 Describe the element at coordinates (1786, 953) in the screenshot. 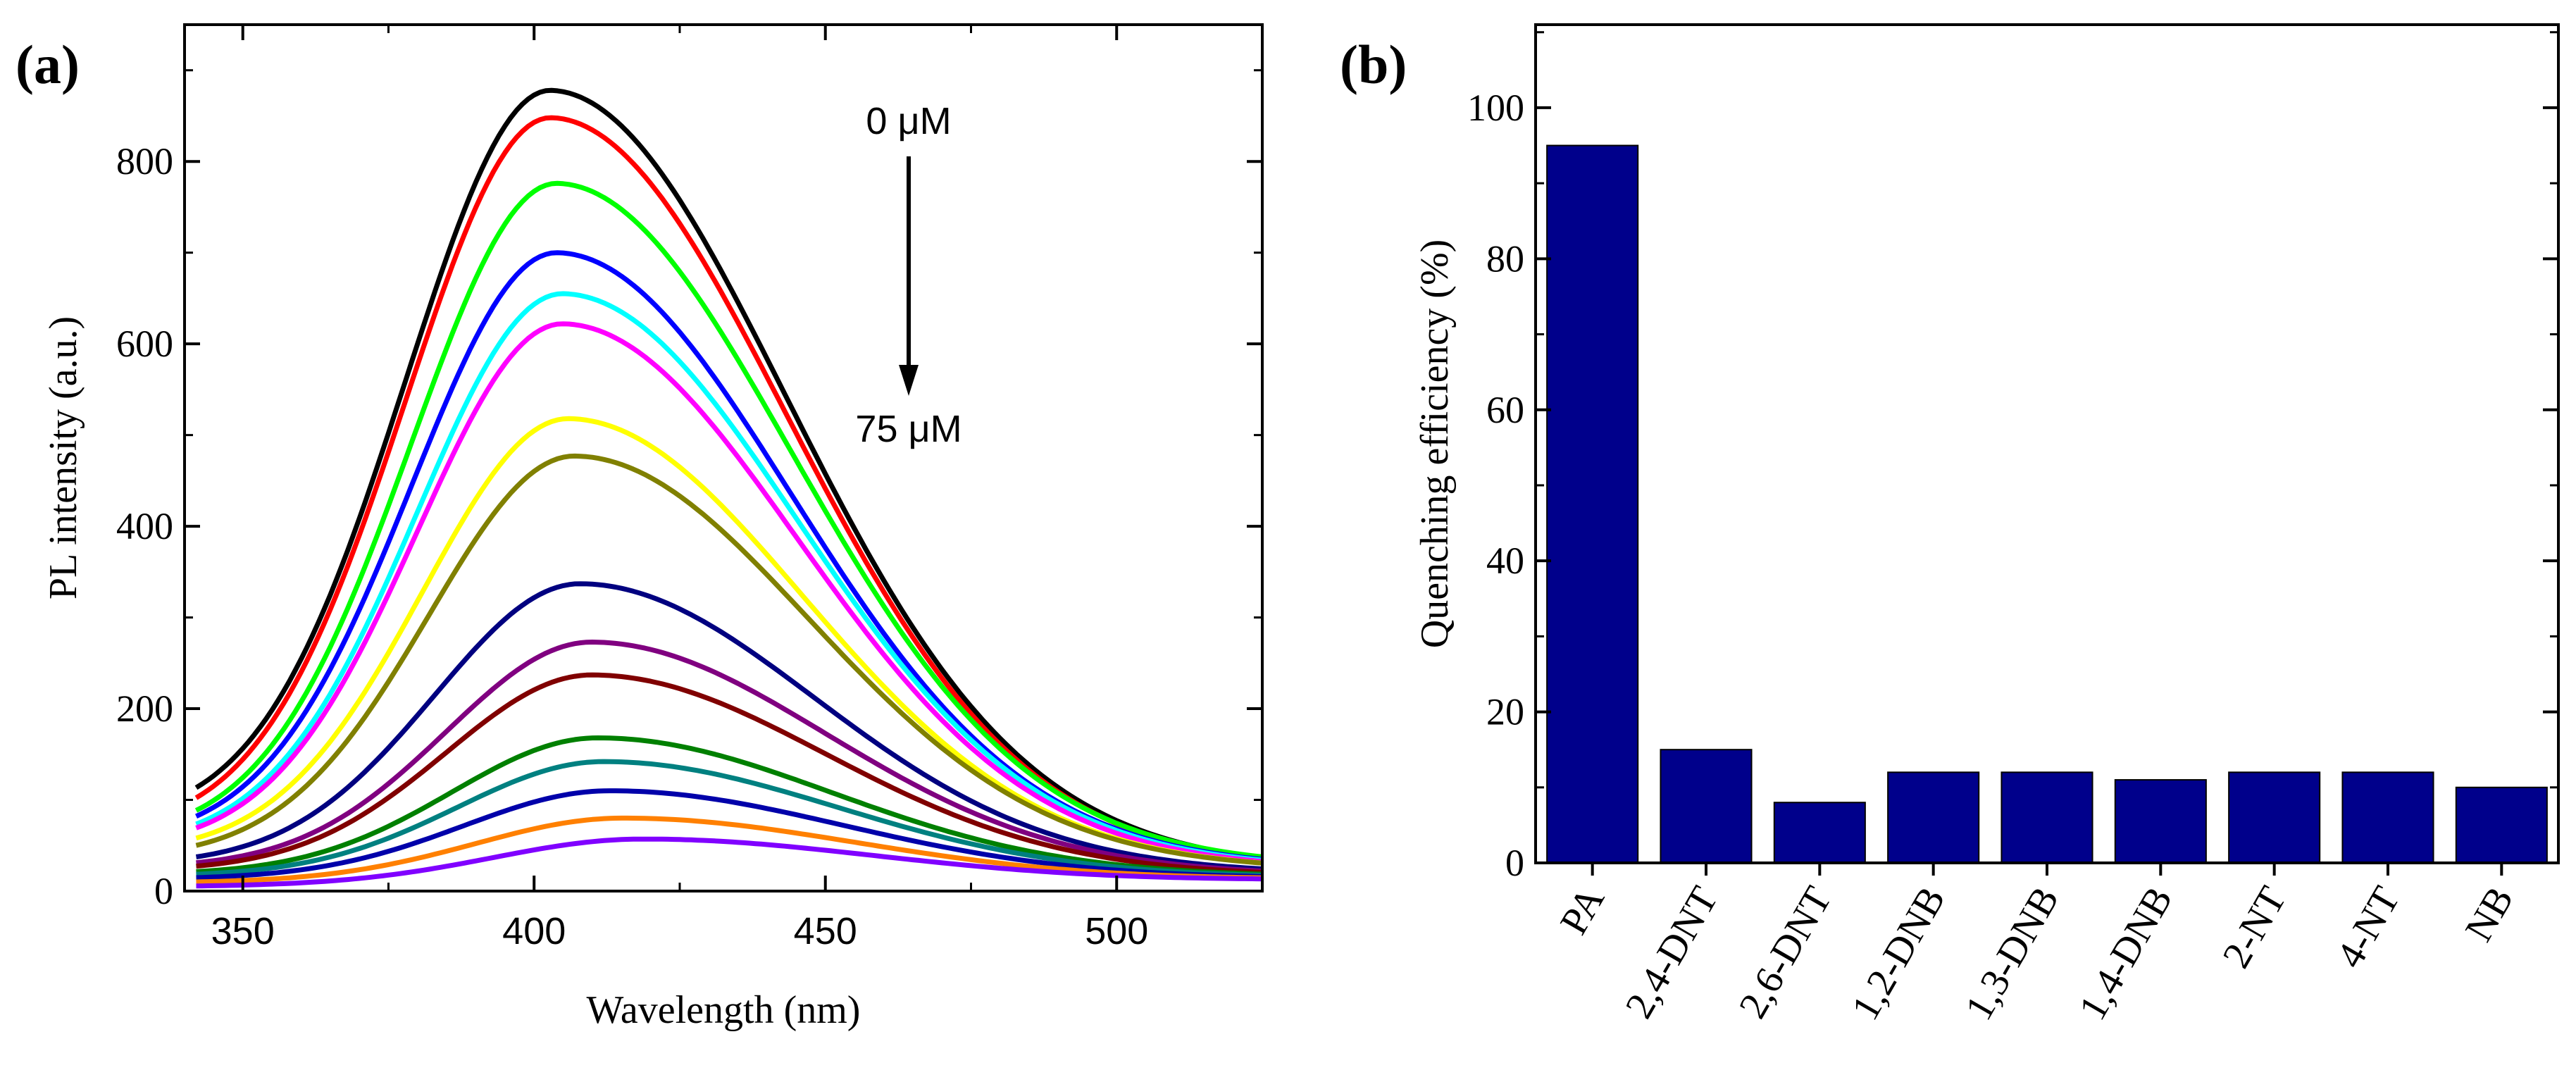

I see `category-label-2,6-DNT: 2,6-DNT` at that location.